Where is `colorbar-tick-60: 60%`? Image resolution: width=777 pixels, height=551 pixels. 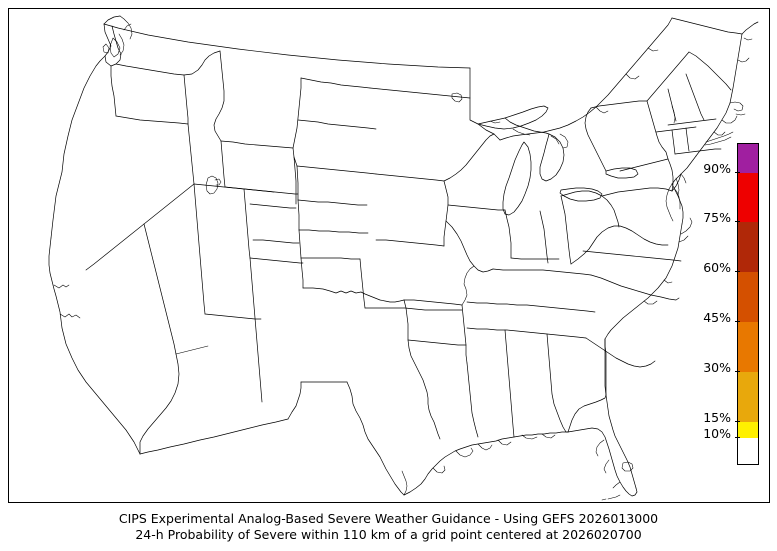 colorbar-tick-60: 60% is located at coordinates (690, 267).